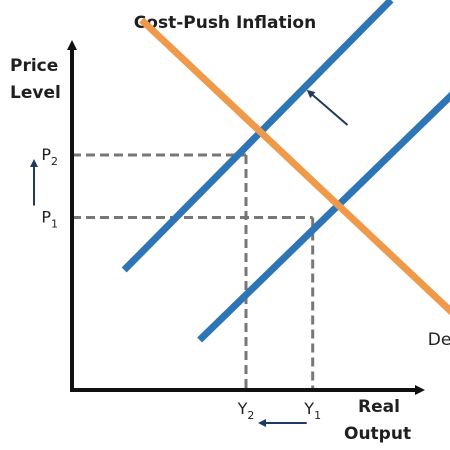  What do you see at coordinates (225, 23) in the screenshot?
I see `chart-title: Cost-Push Inflation` at bounding box center [225, 23].